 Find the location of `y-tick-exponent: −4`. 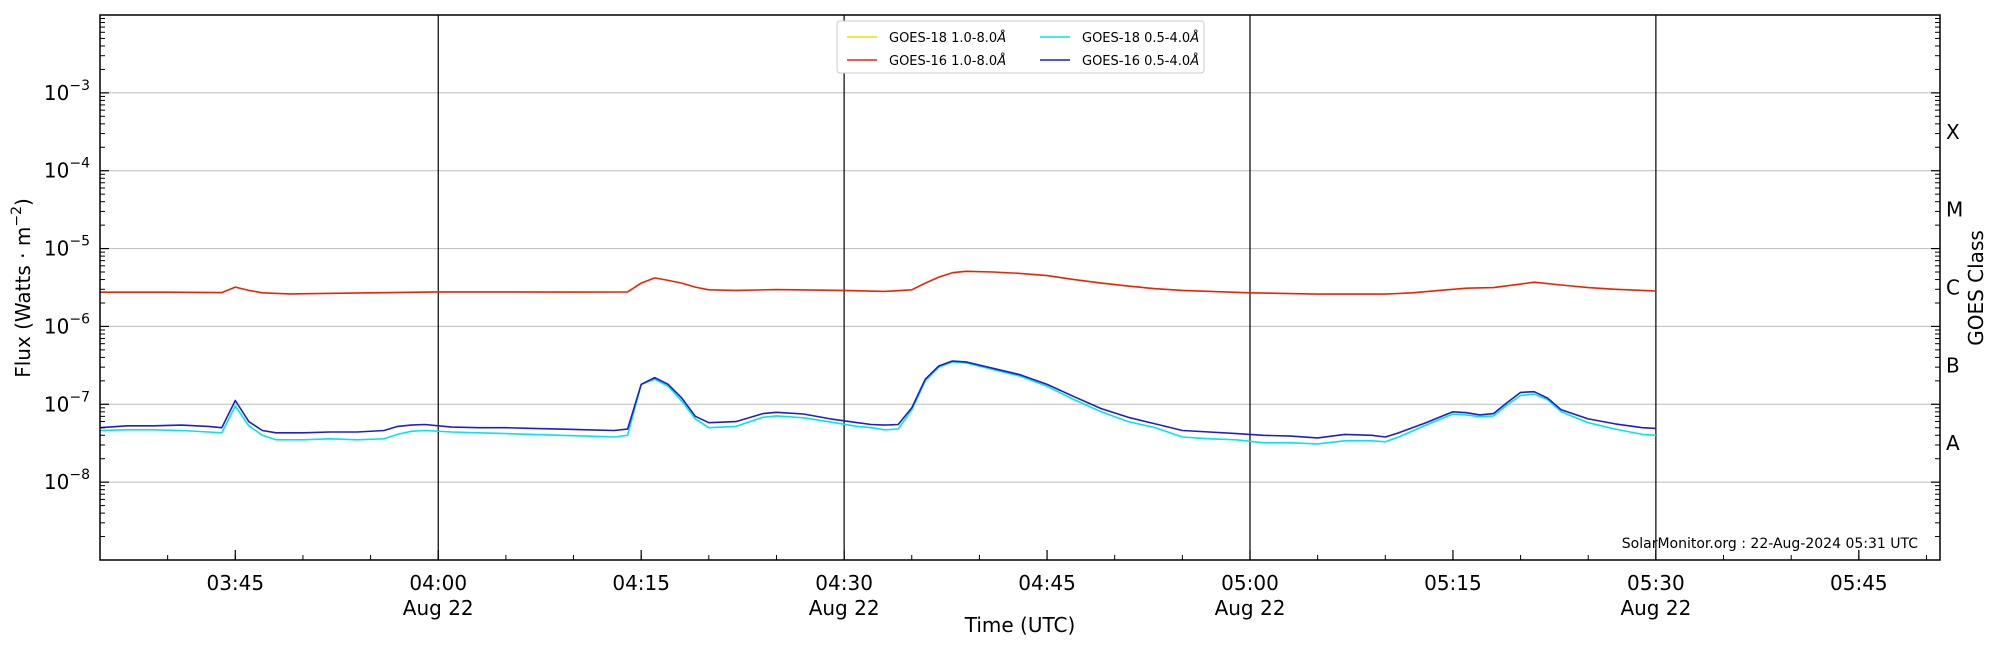

y-tick-exponent: −4 is located at coordinates (79, 164).